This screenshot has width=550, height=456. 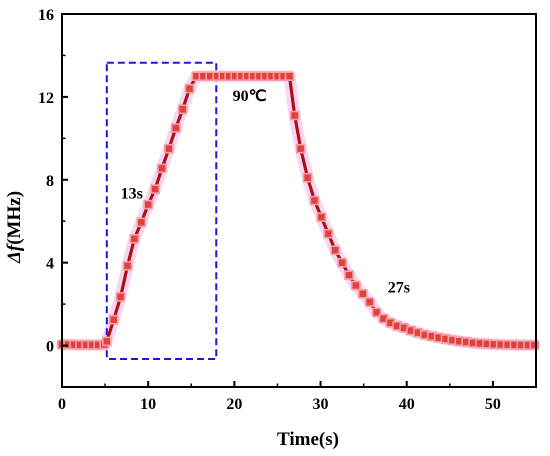 I want to click on x-tick-label: 0, so click(x=62, y=404).